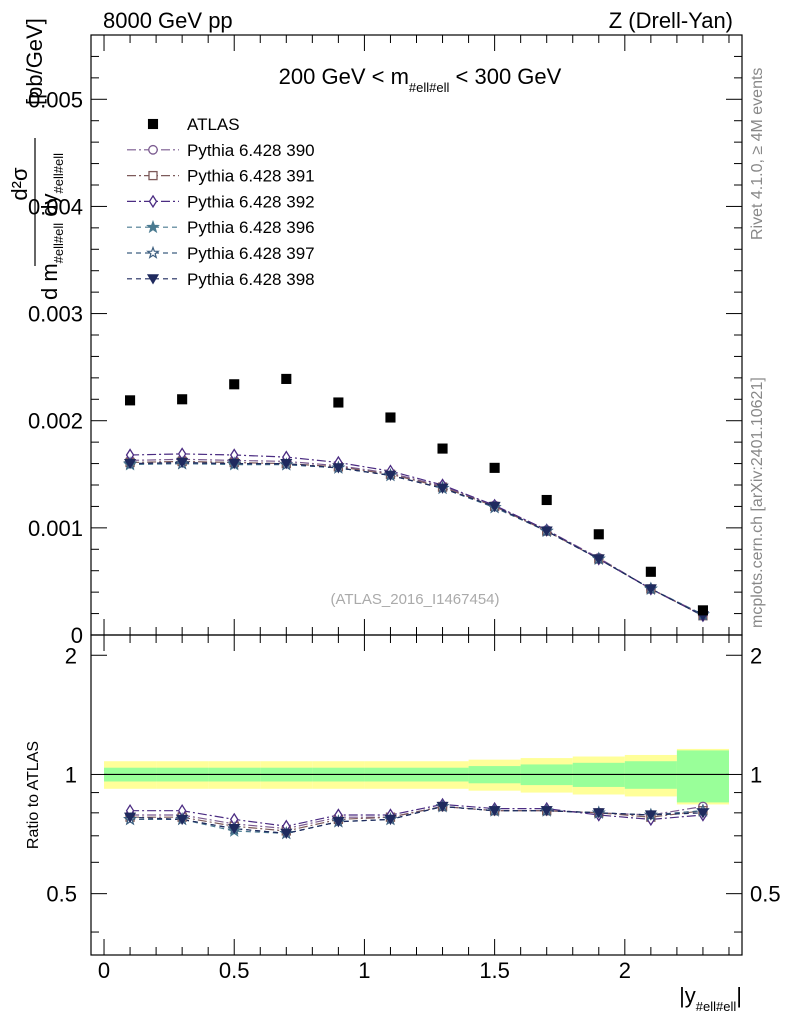 The image size is (786, 1024). Describe the element at coordinates (765, 894) in the screenshot. I see `ratio-tick-label-right: 0.5` at that location.